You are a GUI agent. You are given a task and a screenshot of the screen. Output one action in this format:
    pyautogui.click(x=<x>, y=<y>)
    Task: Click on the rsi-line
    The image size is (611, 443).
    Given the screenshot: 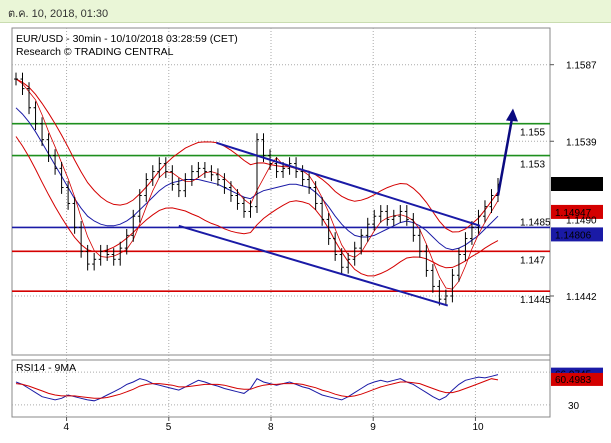 What is the action you would take?
    pyautogui.click(x=257, y=388)
    